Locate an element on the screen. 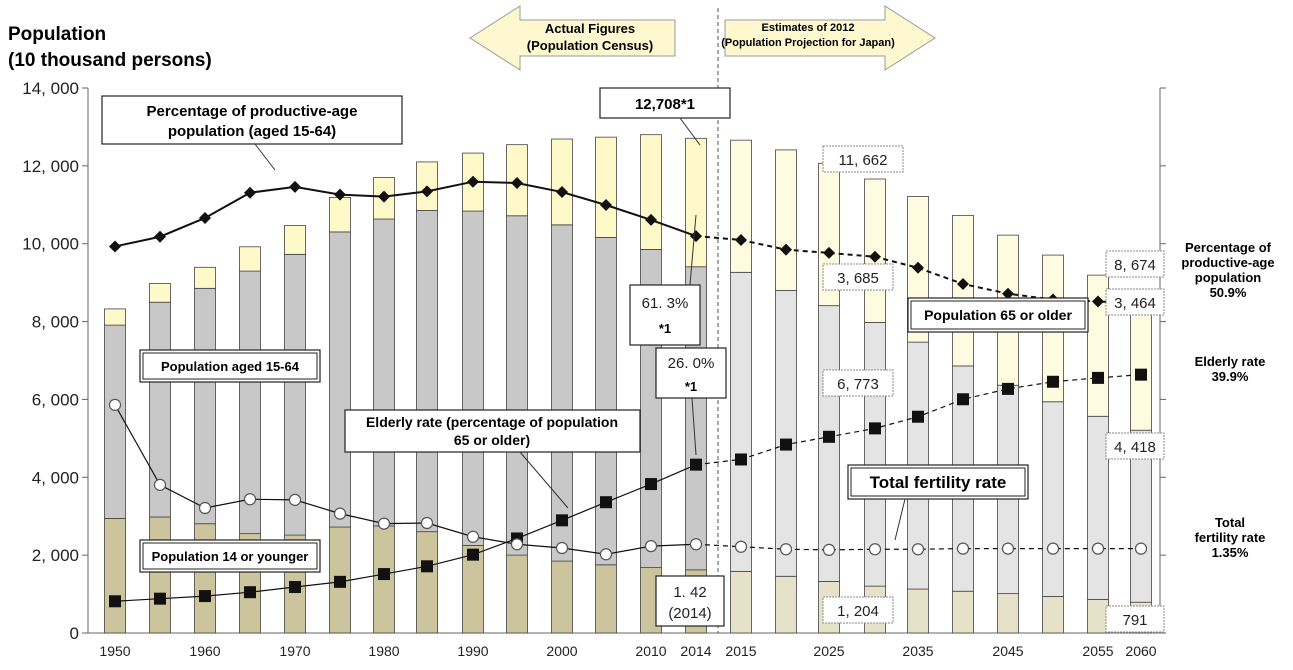  label-pop14: Population 14 or younger is located at coordinates (230, 556).